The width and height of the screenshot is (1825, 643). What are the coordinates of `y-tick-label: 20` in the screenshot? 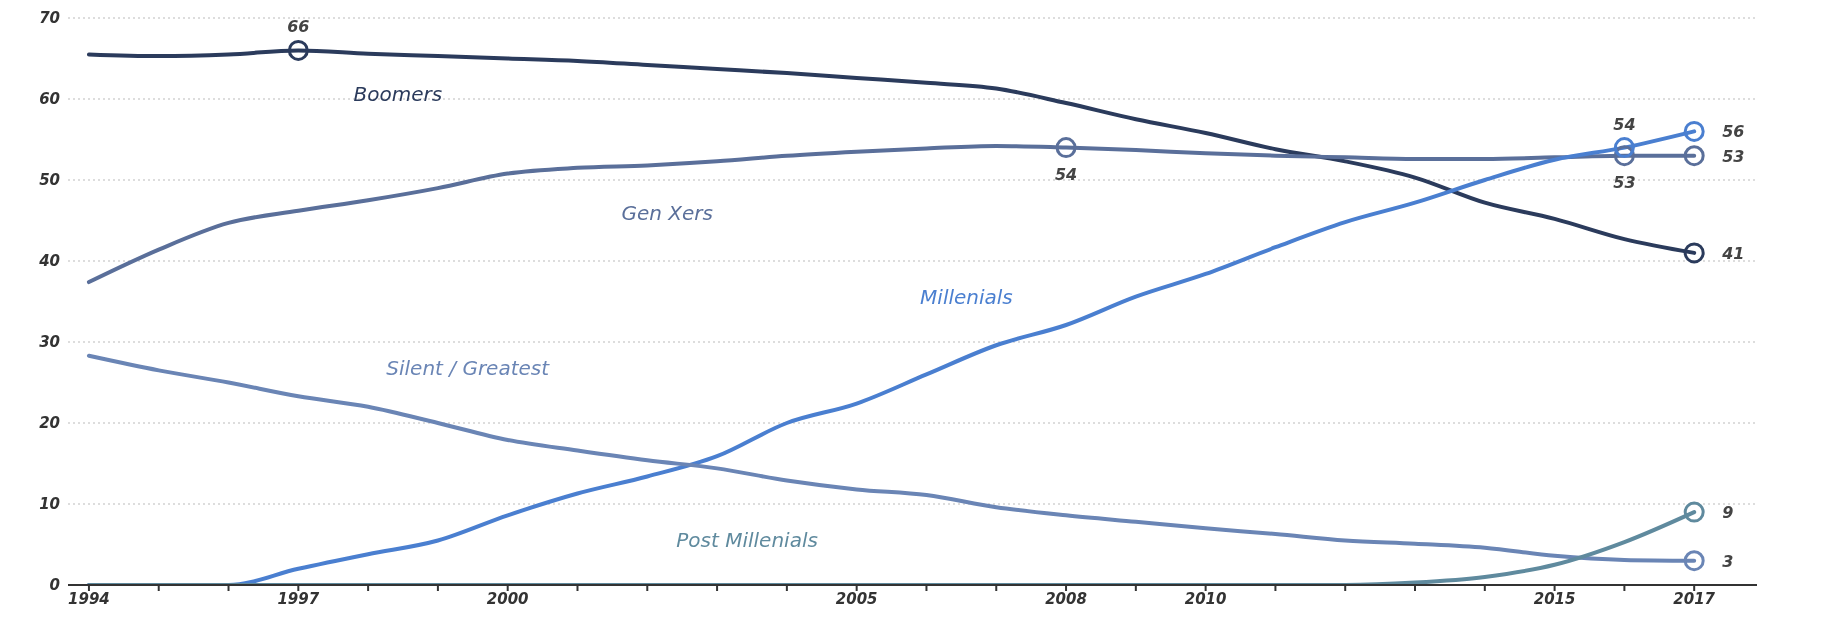 It's located at (49, 423).